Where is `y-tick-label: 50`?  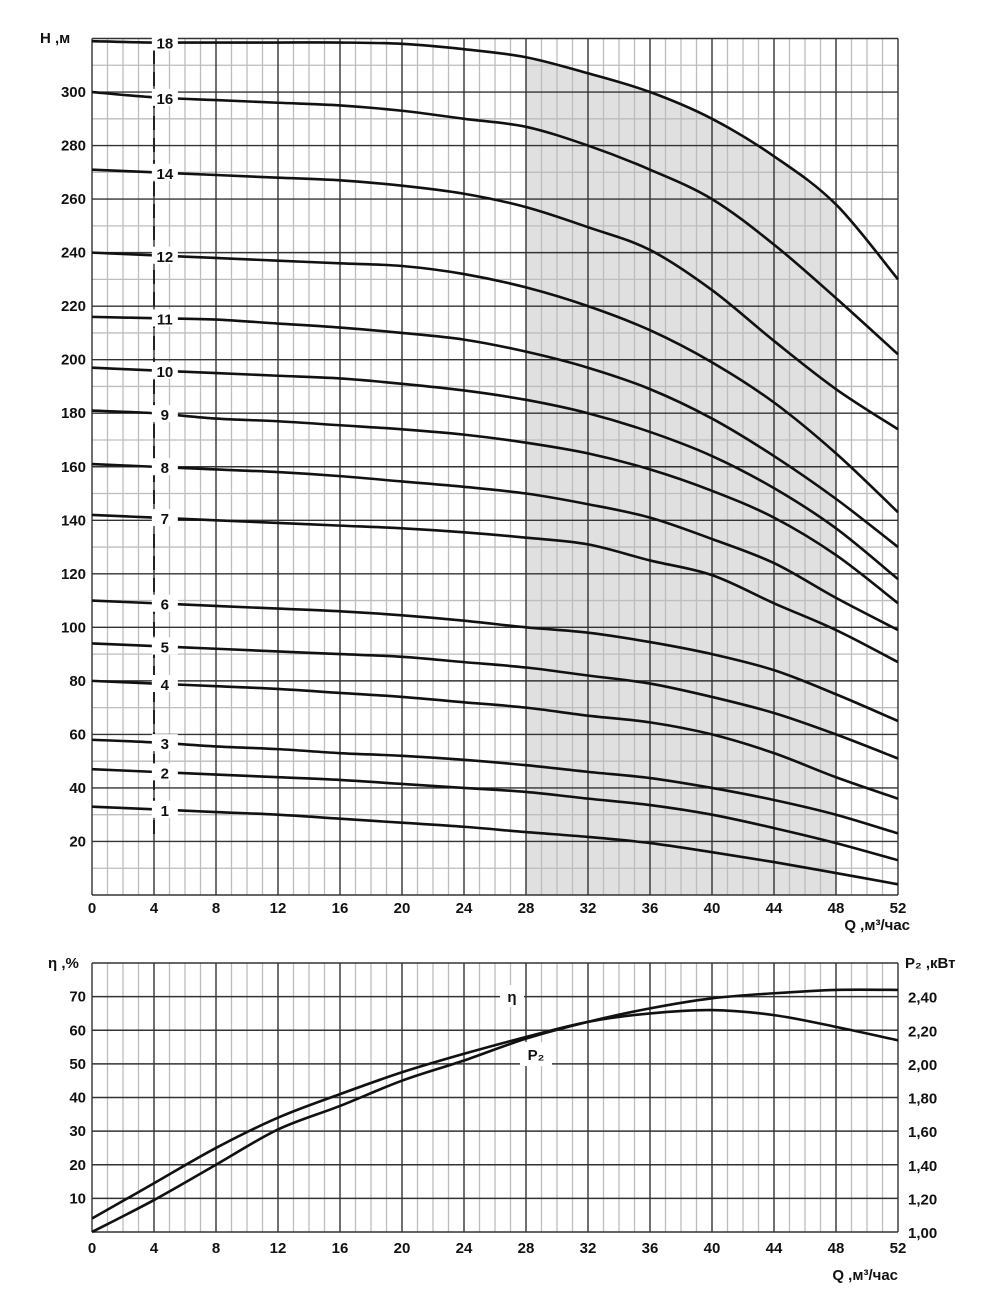
y-tick-label: 50 is located at coordinates (77, 1064).